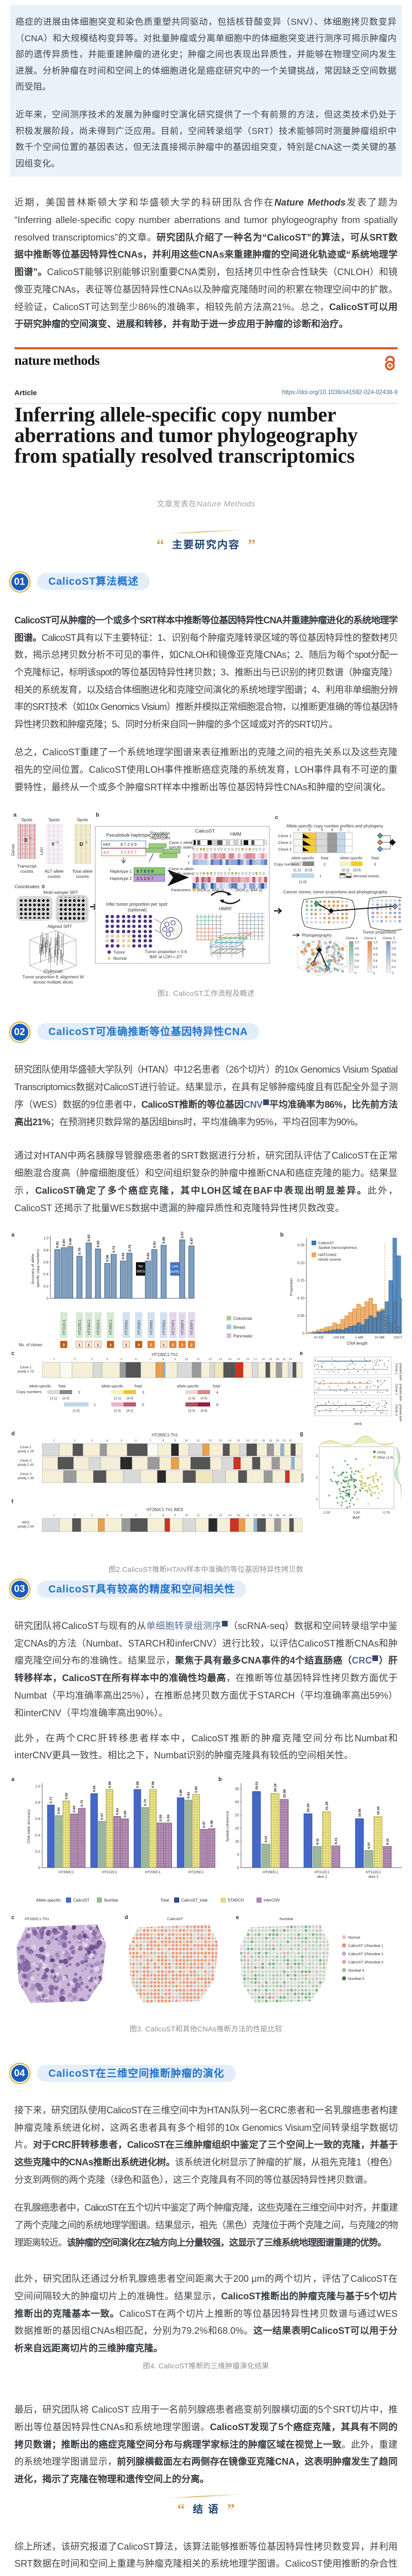 The height and width of the screenshot is (2576, 412). Describe the element at coordinates (300, 1281) in the screenshot. I see `svg-text: 0.15` at that location.